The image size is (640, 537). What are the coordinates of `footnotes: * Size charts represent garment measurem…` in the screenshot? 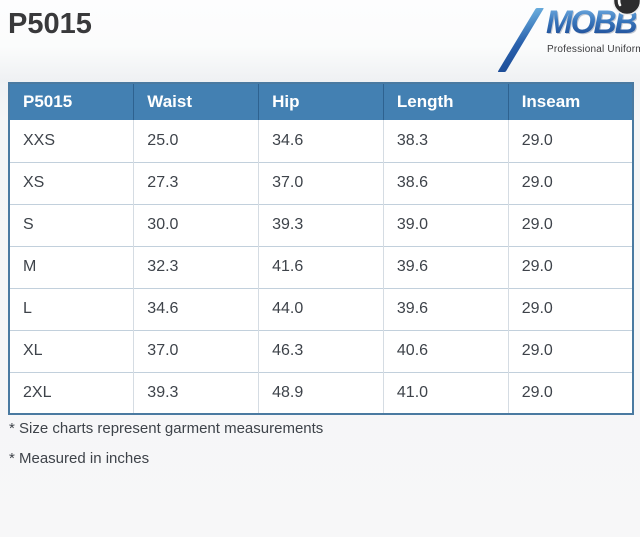 It's located at (166, 450).